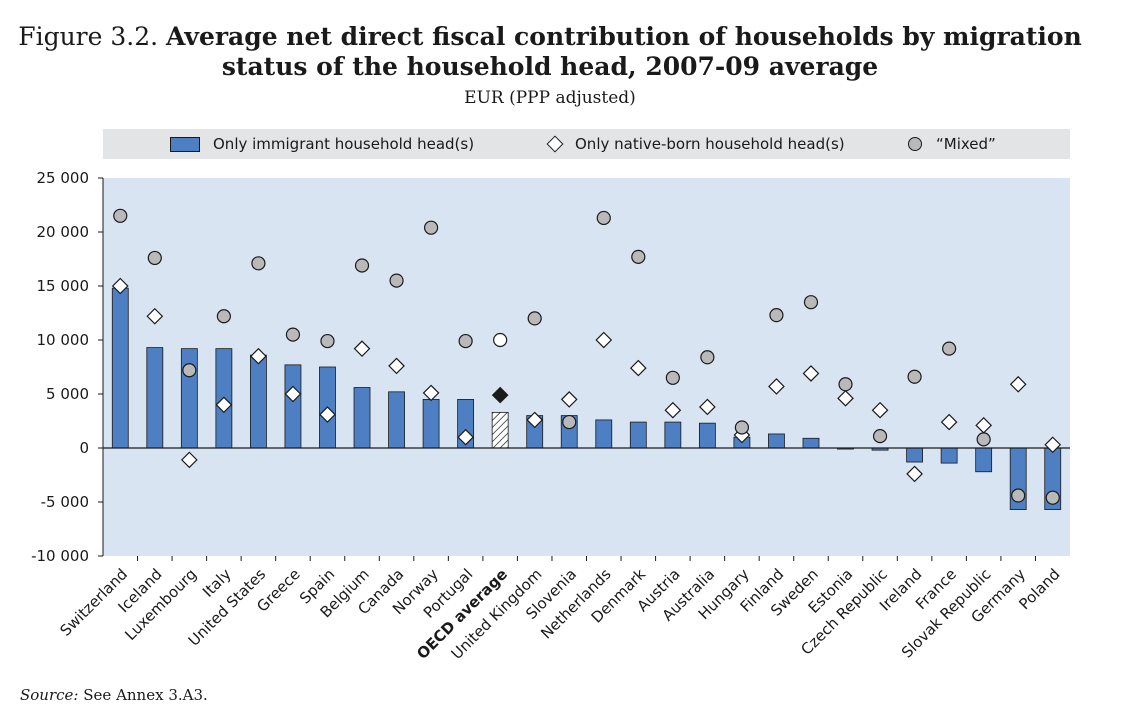  Describe the element at coordinates (63, 232) in the screenshot. I see `y-tick-label: 20 000` at that location.